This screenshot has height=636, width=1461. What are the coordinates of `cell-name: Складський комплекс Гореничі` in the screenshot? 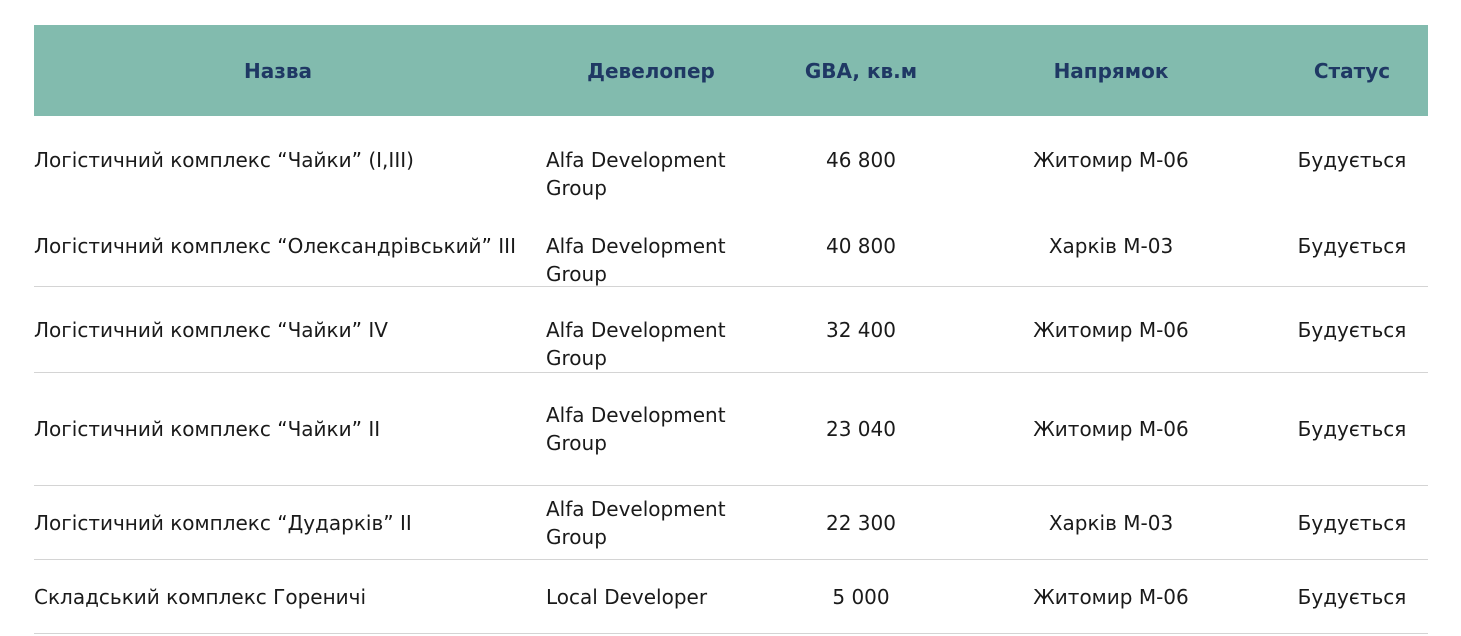 It's located at (200, 596).